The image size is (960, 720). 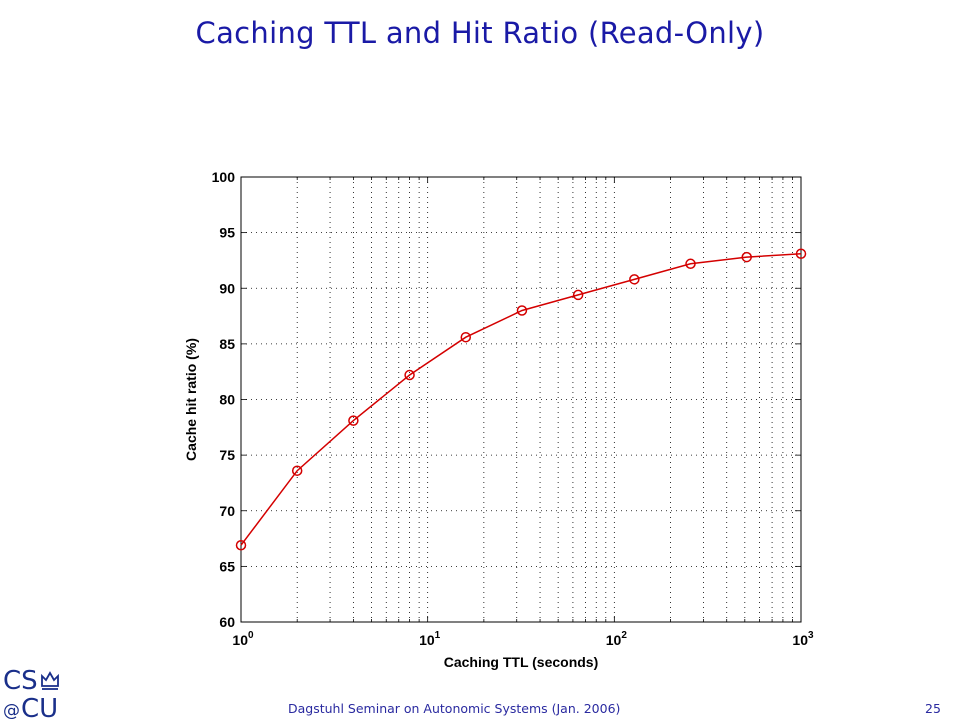 I want to click on y-tick-label: 70, so click(x=227, y=511).